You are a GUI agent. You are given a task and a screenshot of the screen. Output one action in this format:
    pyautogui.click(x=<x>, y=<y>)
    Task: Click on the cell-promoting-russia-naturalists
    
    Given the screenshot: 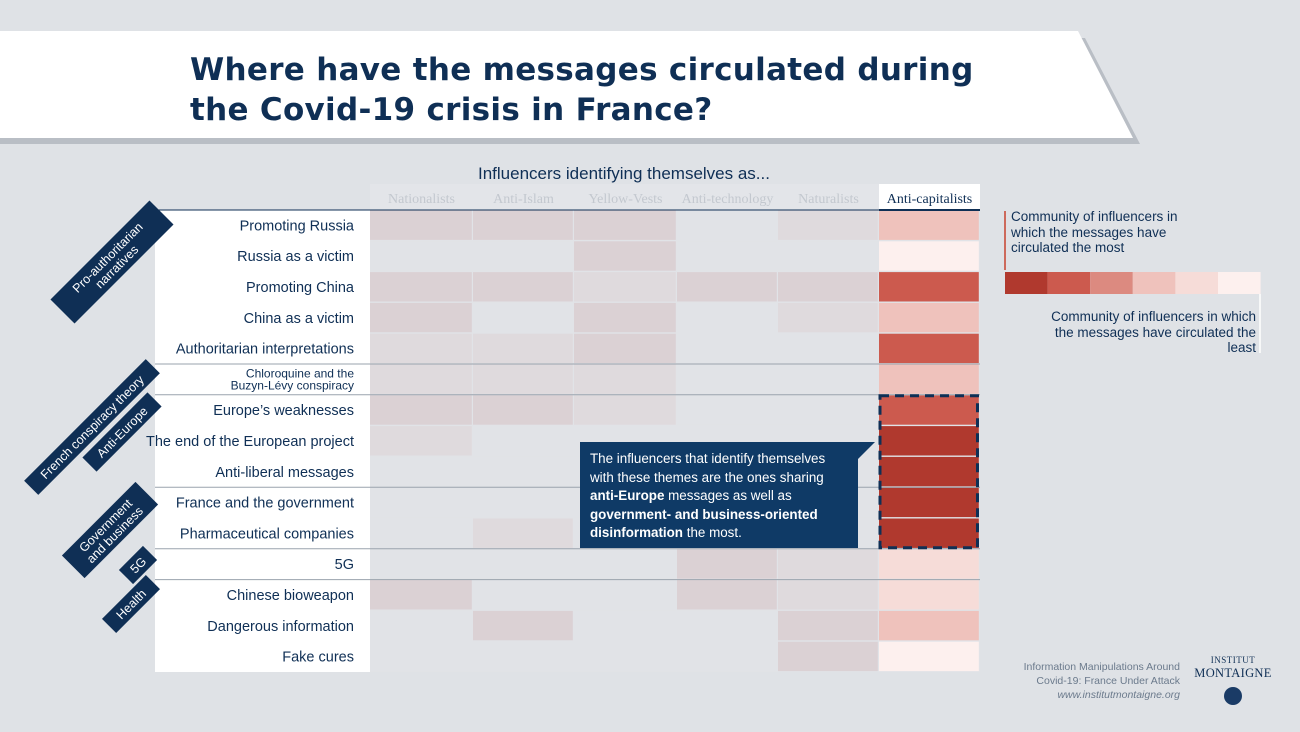 What is the action you would take?
    pyautogui.click(x=828, y=225)
    